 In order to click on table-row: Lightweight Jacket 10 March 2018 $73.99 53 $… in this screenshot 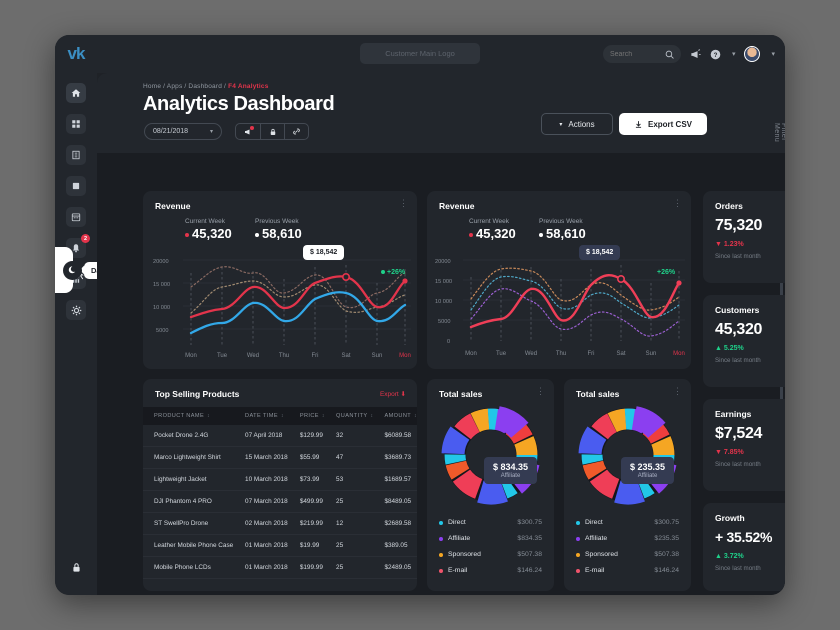, I will do `click(280, 479)`.